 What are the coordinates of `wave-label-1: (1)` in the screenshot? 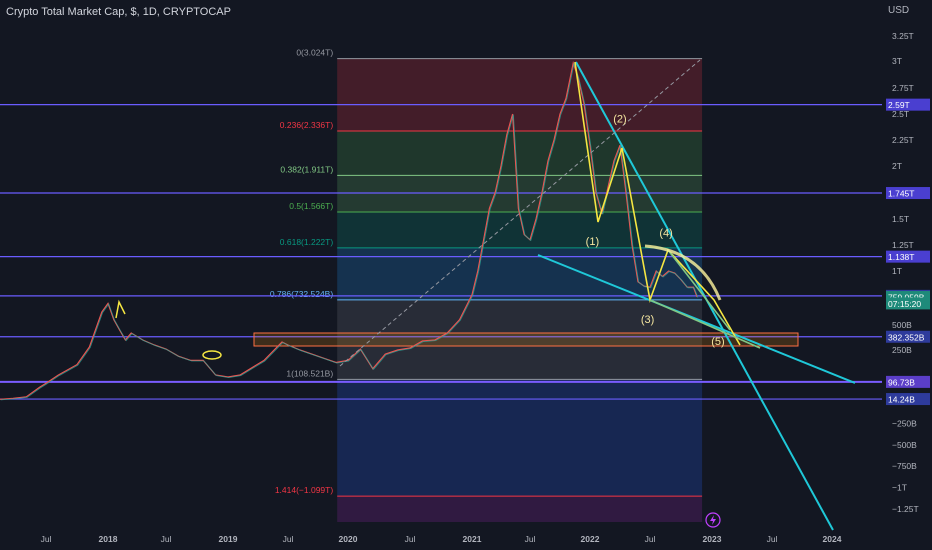 It's located at (592, 242).